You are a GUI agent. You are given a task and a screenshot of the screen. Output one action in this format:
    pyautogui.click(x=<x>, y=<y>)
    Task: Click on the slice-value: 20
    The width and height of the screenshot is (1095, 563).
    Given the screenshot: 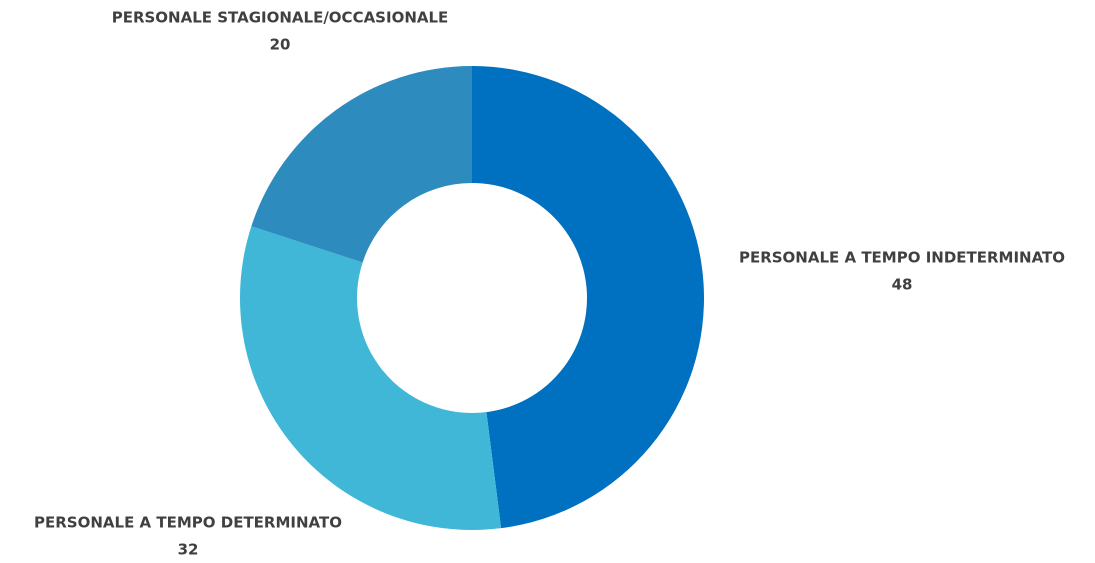 What is the action you would take?
    pyautogui.click(x=280, y=45)
    